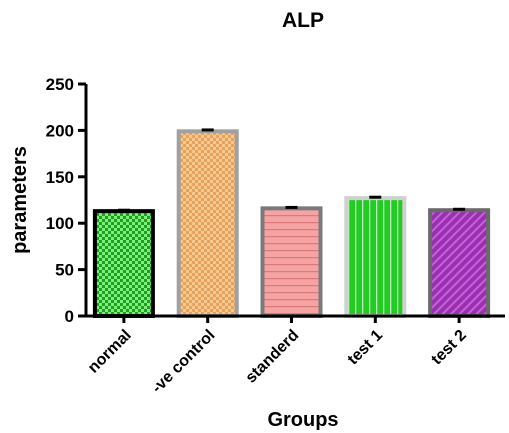 The image size is (509, 433). I want to click on y-tick-label: 0, so click(69, 316).